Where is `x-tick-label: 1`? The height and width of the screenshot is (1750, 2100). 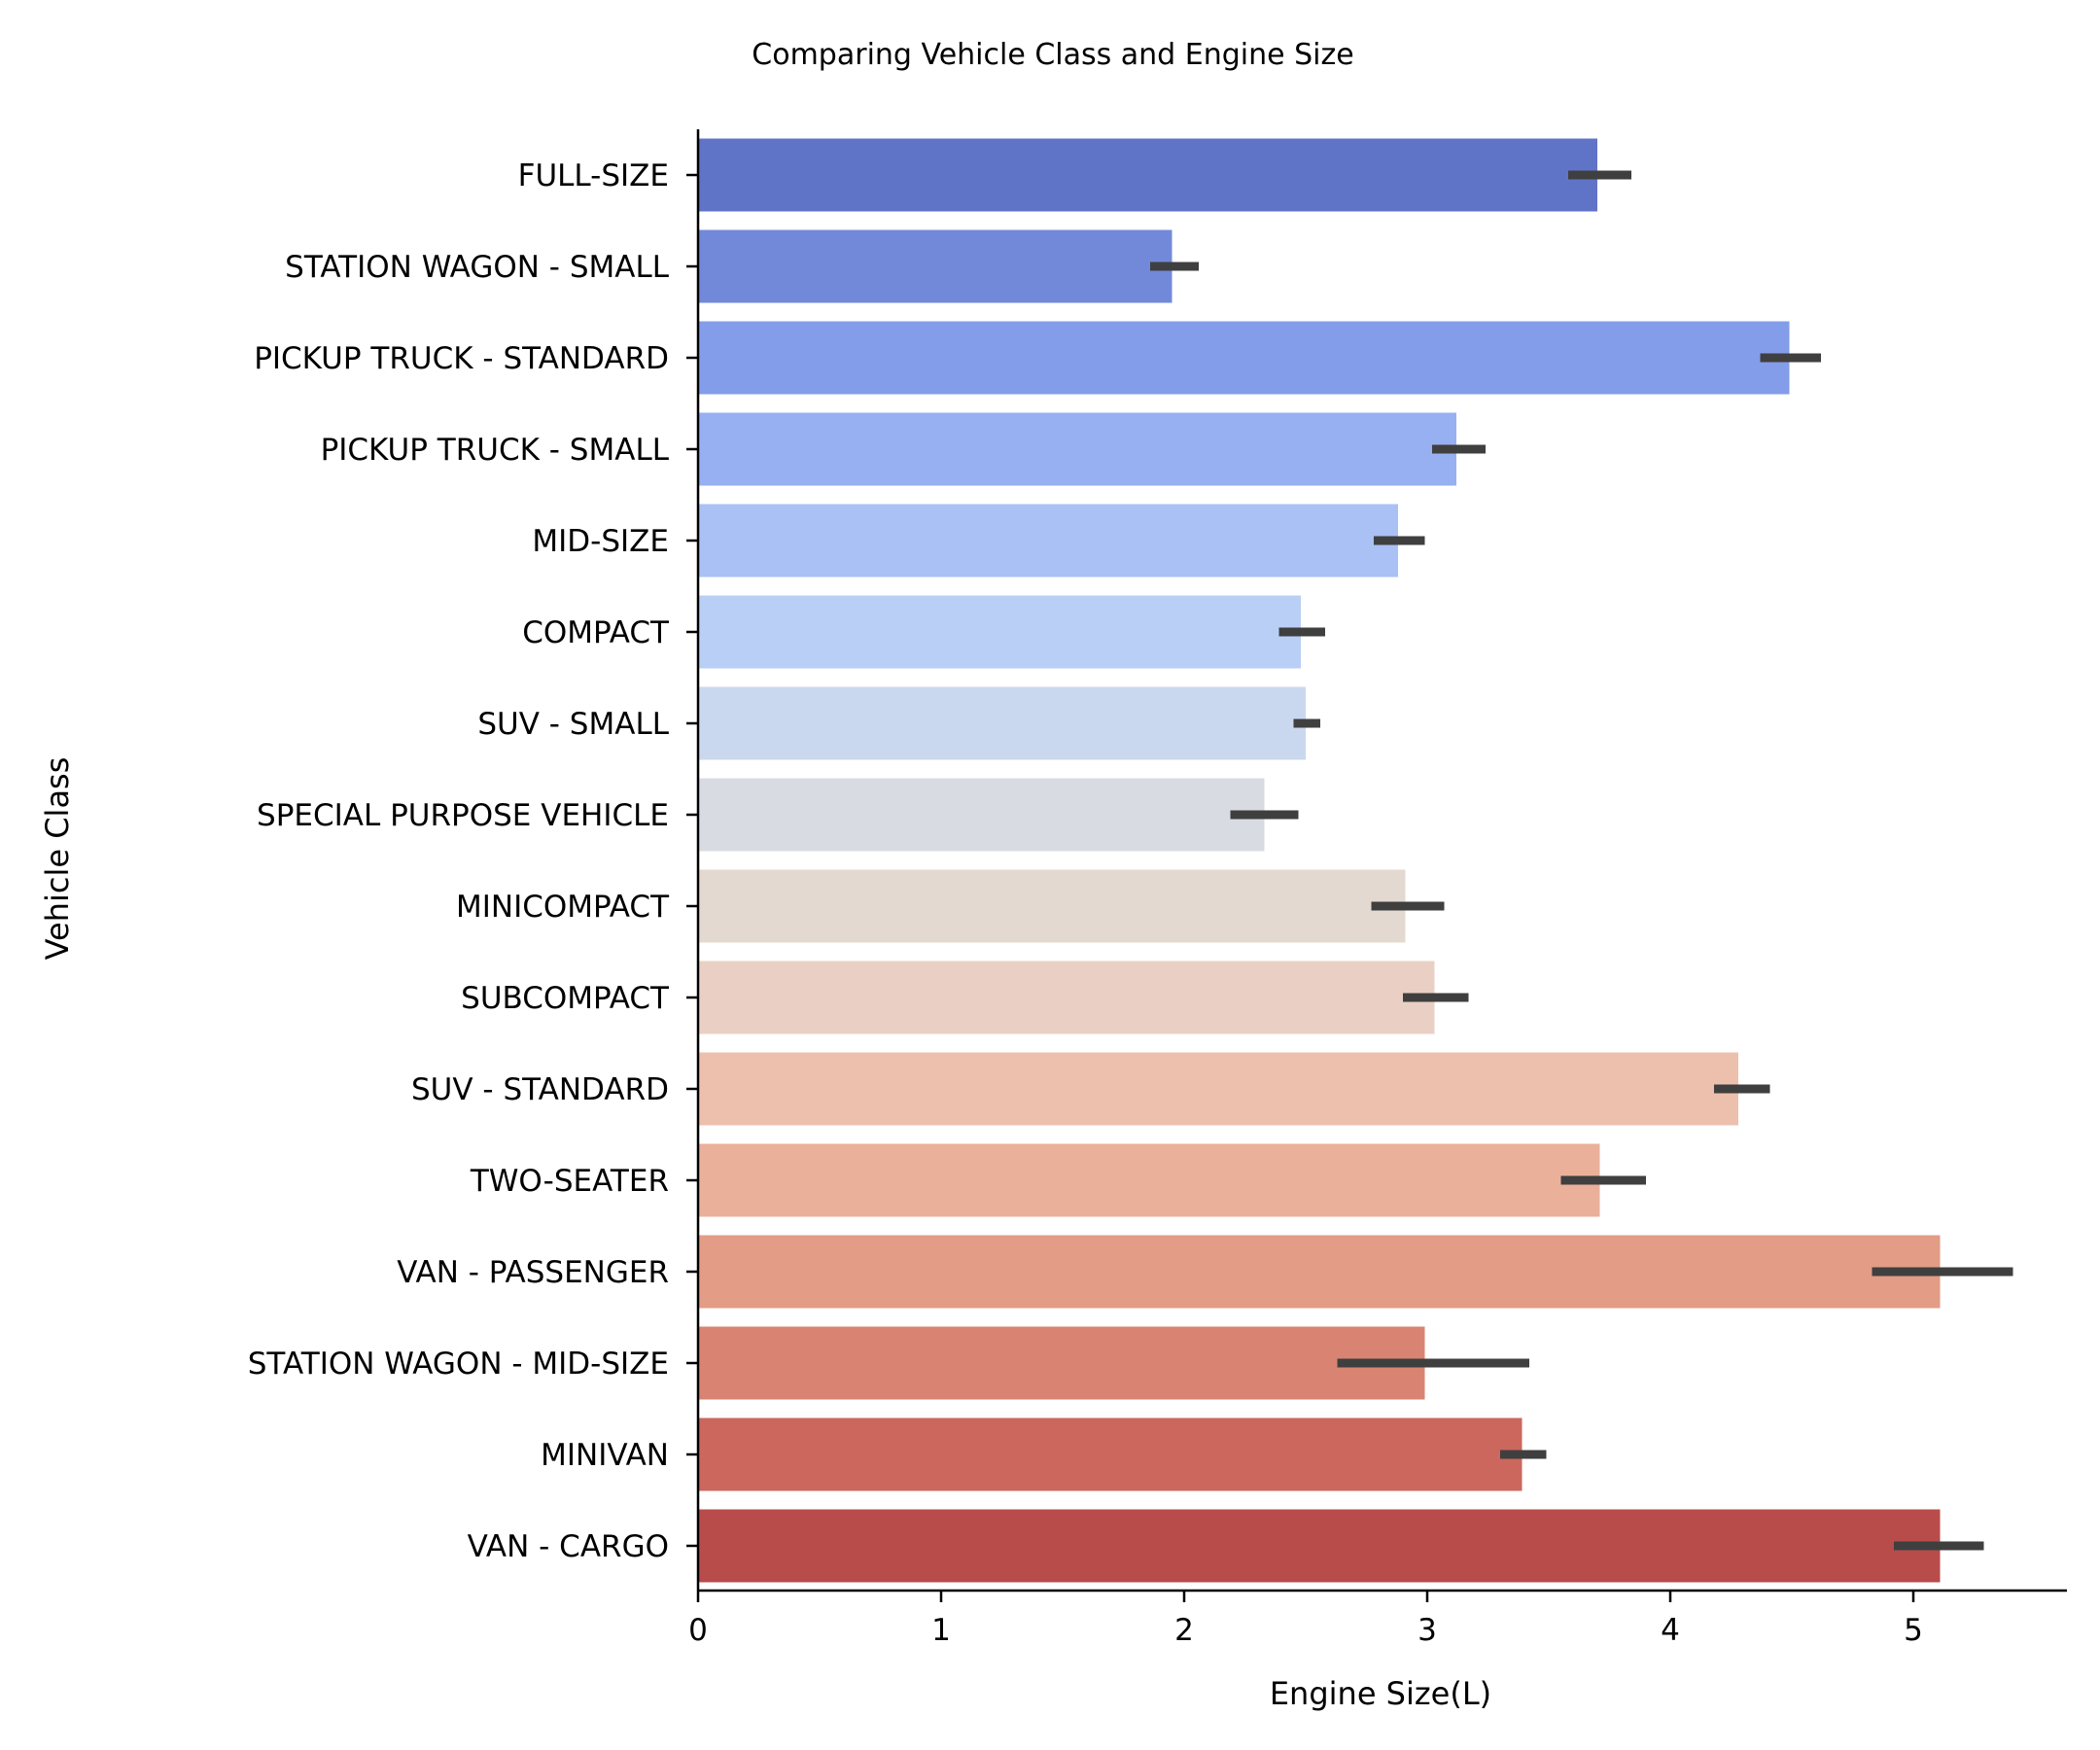 x-tick-label: 1 is located at coordinates (941, 1630).